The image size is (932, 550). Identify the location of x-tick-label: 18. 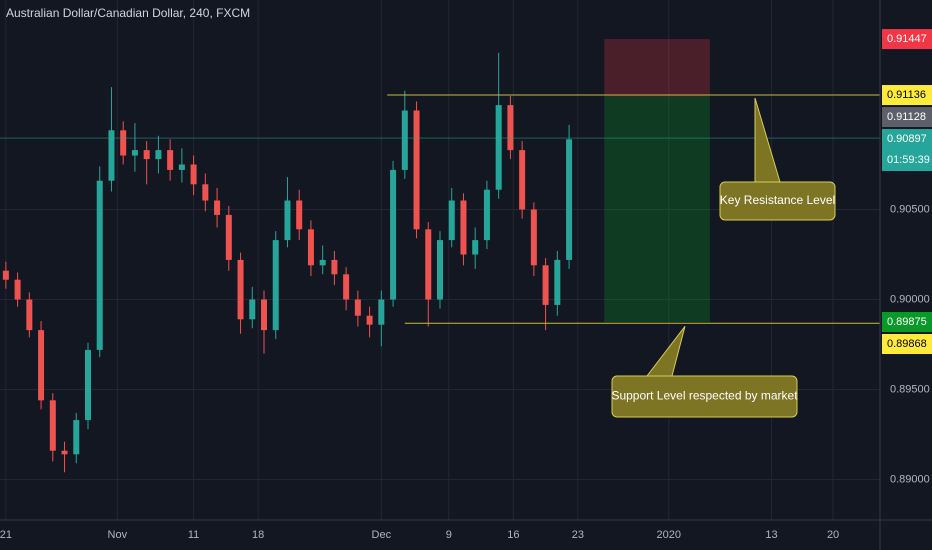
(258, 535).